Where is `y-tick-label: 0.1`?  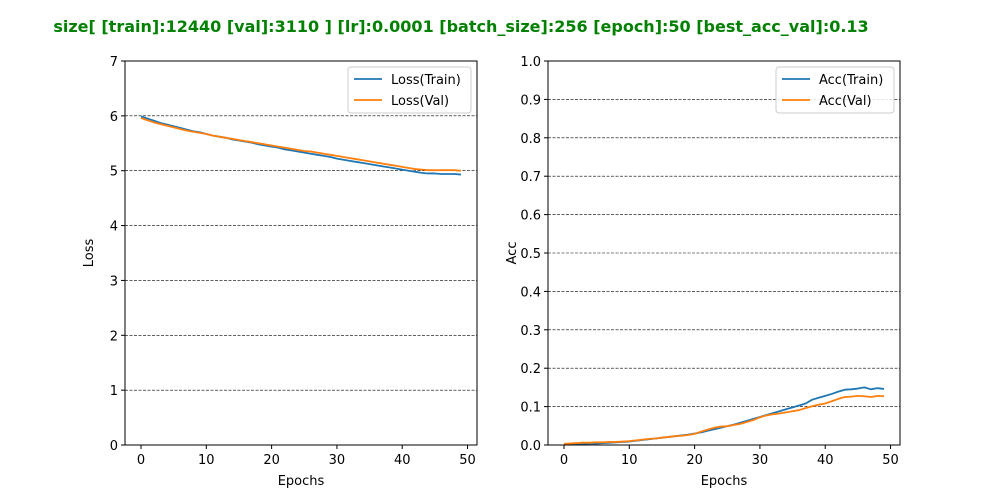
y-tick-label: 0.1 is located at coordinates (530, 408).